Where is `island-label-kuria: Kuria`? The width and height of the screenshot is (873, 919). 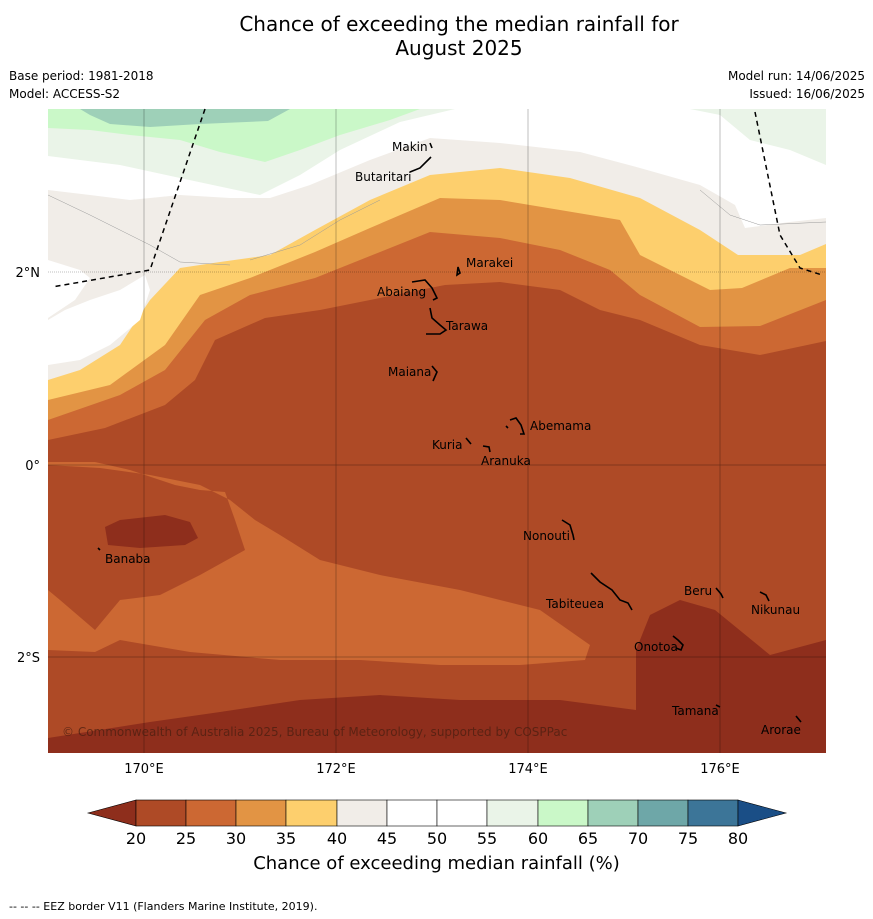
island-label-kuria: Kuria is located at coordinates (447, 445).